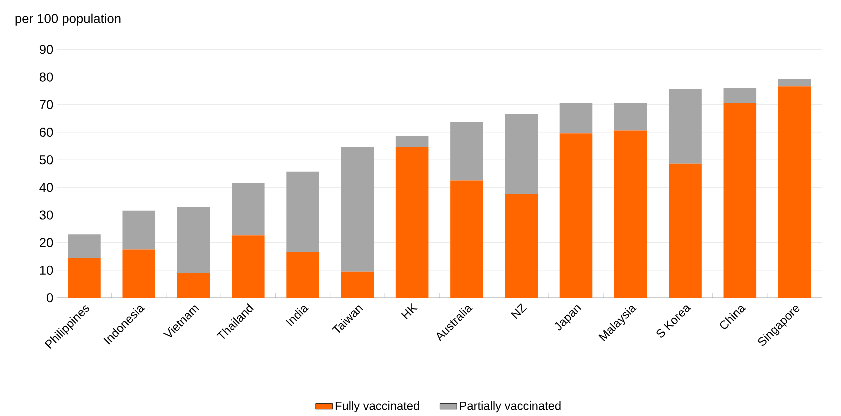 The width and height of the screenshot is (841, 416). I want to click on x-tick-label: HK, so click(409, 312).